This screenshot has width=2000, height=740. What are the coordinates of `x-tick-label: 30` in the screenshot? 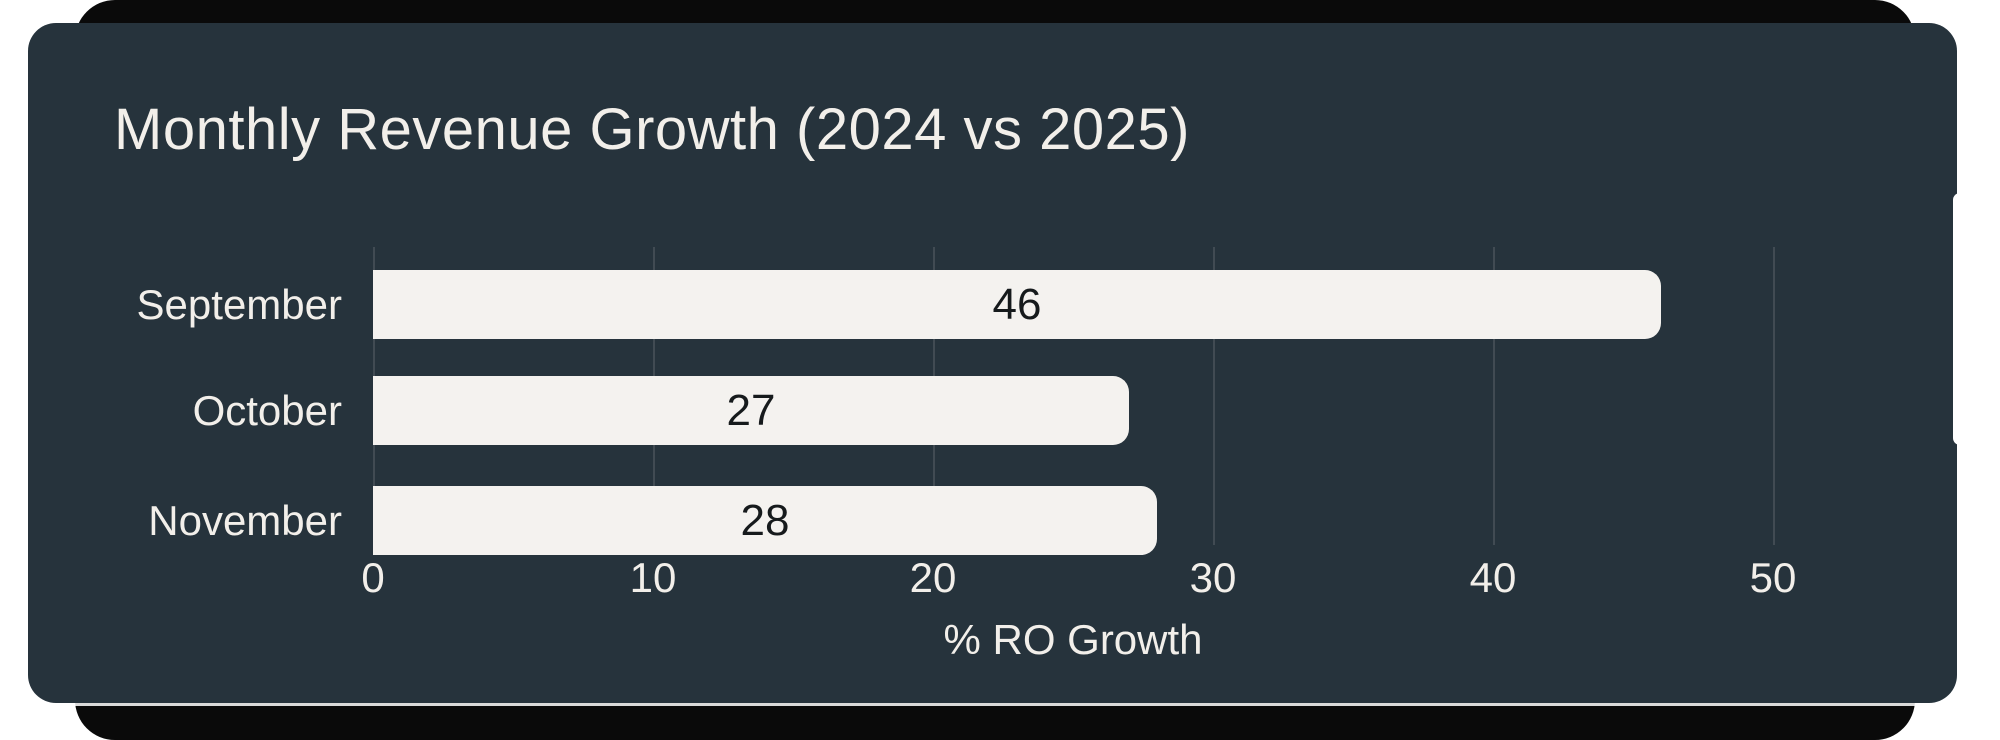 It's located at (1213, 577).